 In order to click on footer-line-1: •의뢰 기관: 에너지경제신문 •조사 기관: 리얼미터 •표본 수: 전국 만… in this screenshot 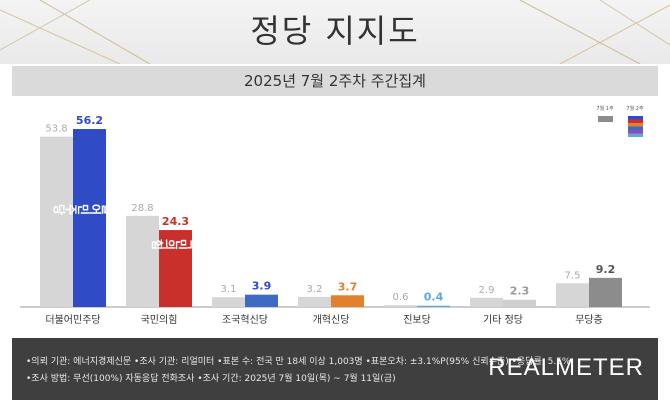, I will do `click(298, 362)`.